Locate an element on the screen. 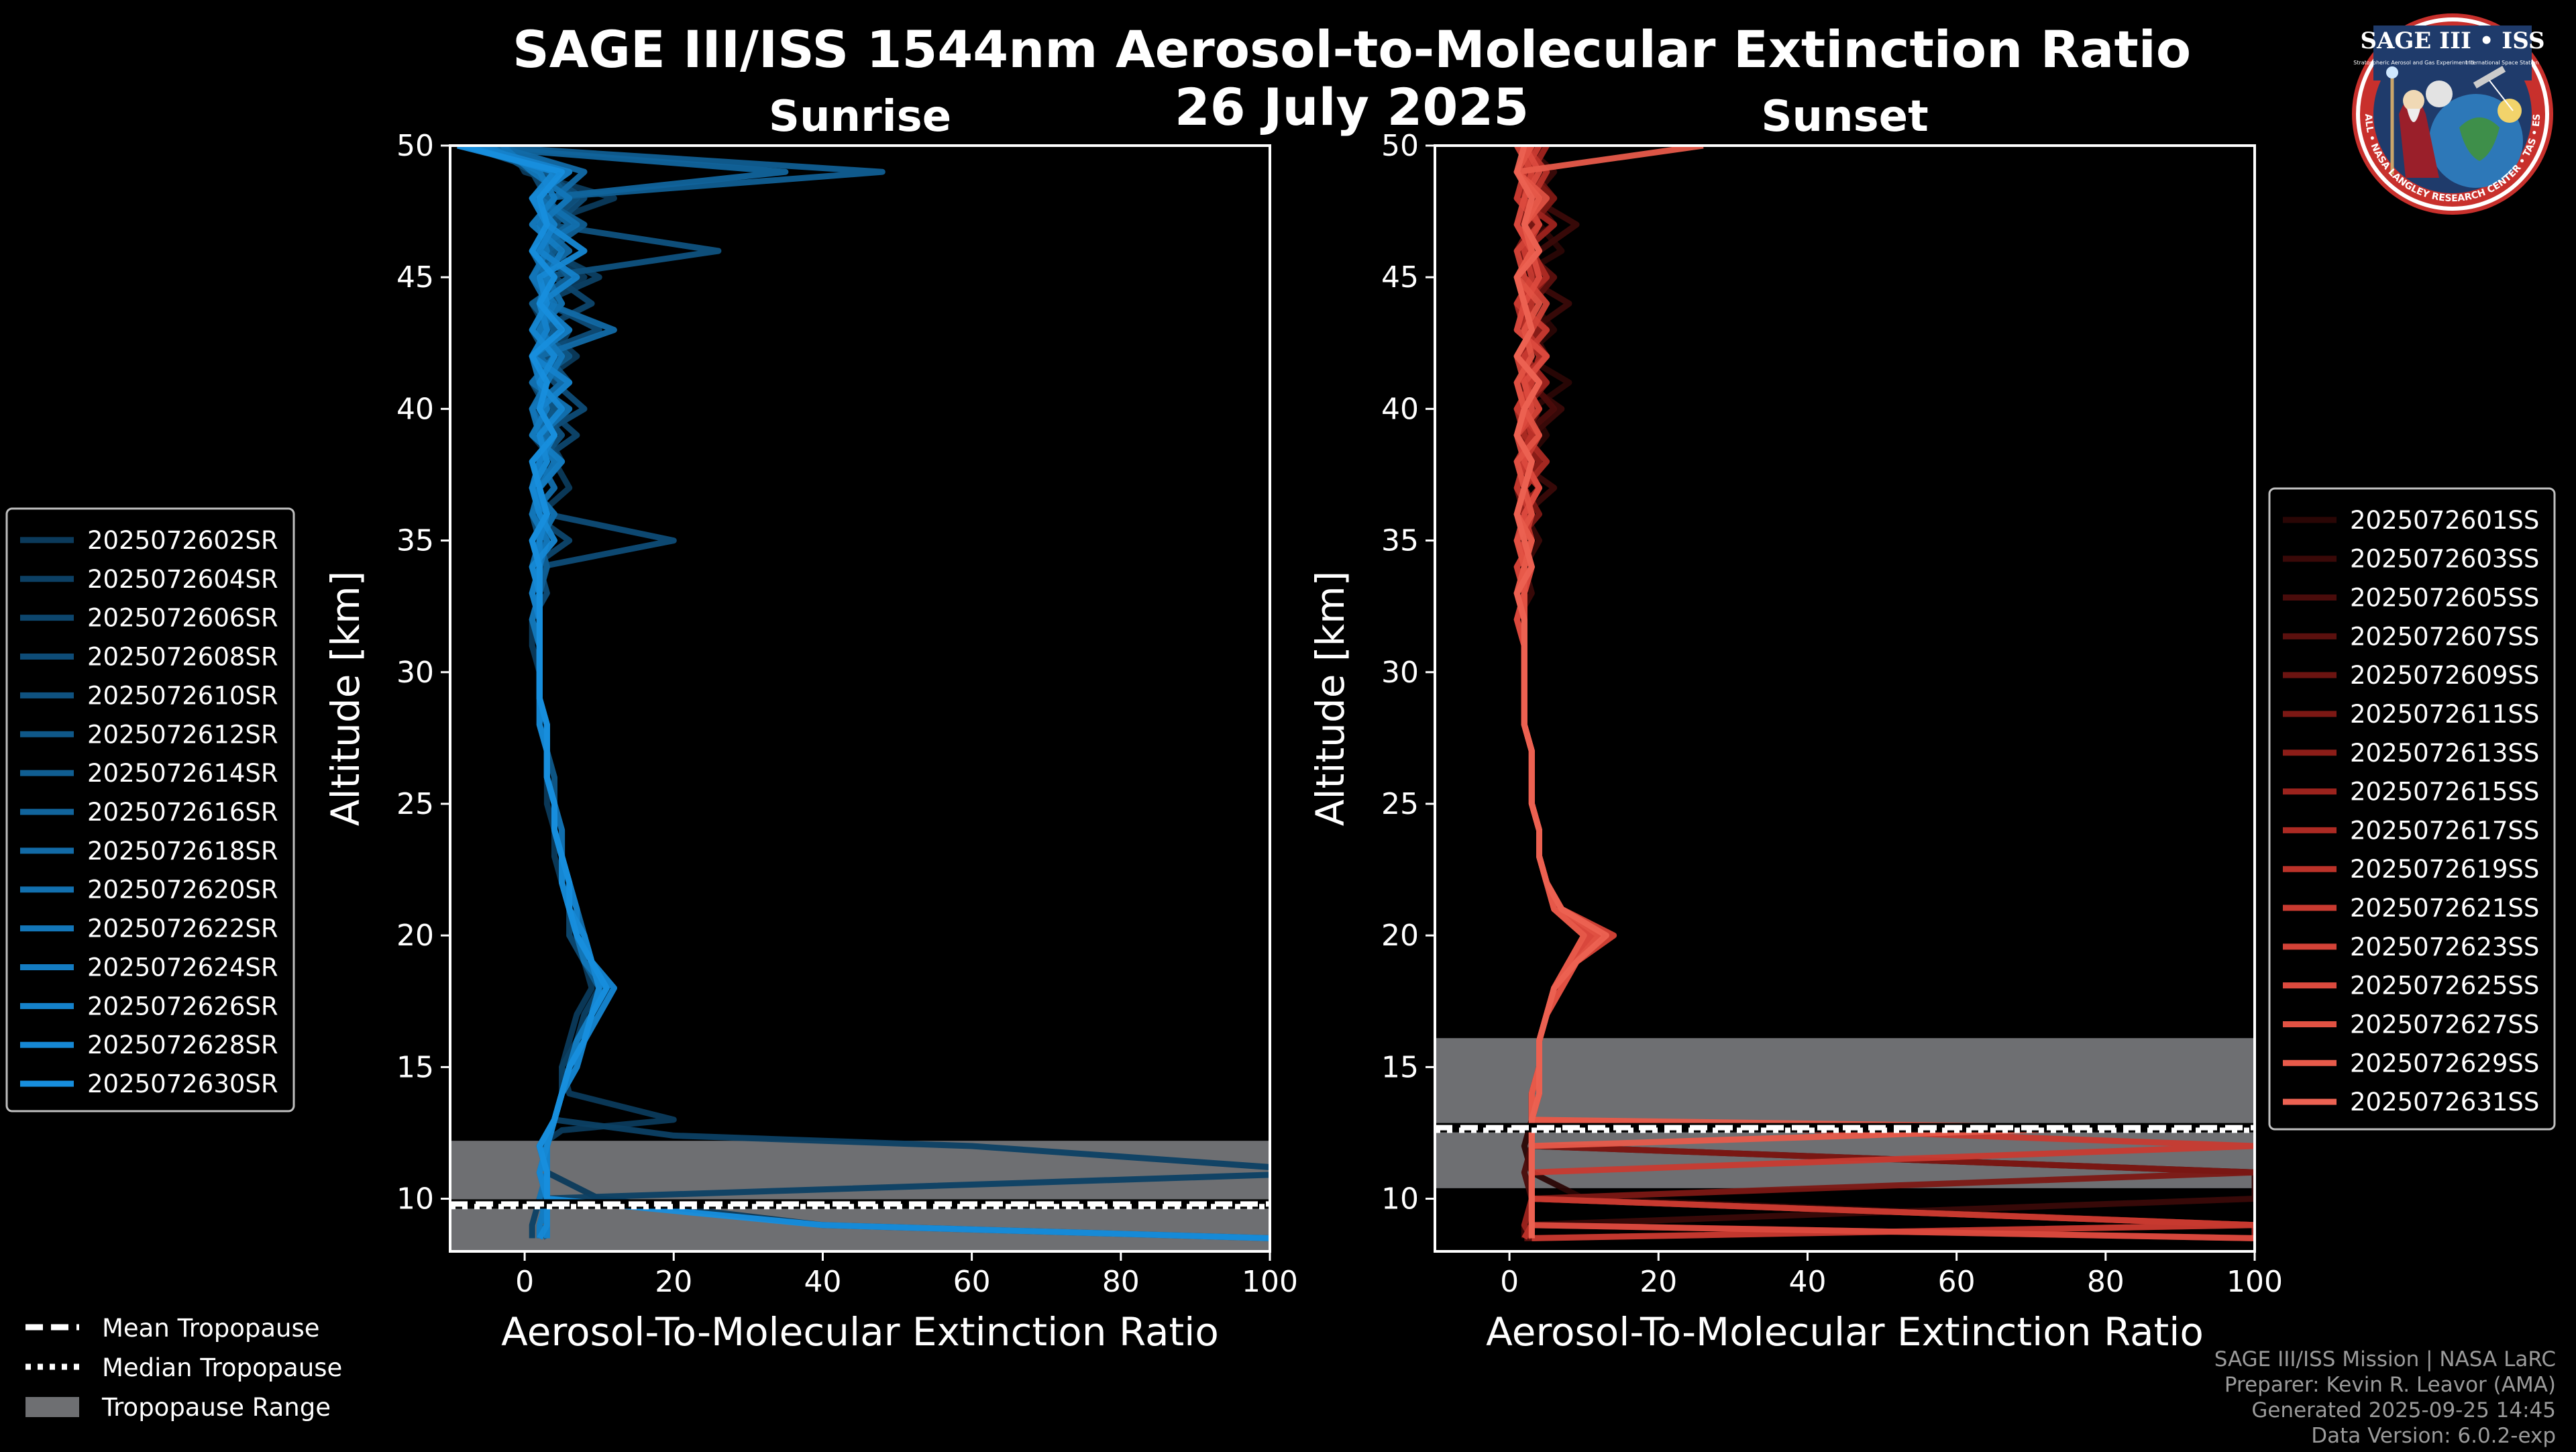 The height and width of the screenshot is (1452, 2576). tropopause-range-swatch is located at coordinates (52, 1407).